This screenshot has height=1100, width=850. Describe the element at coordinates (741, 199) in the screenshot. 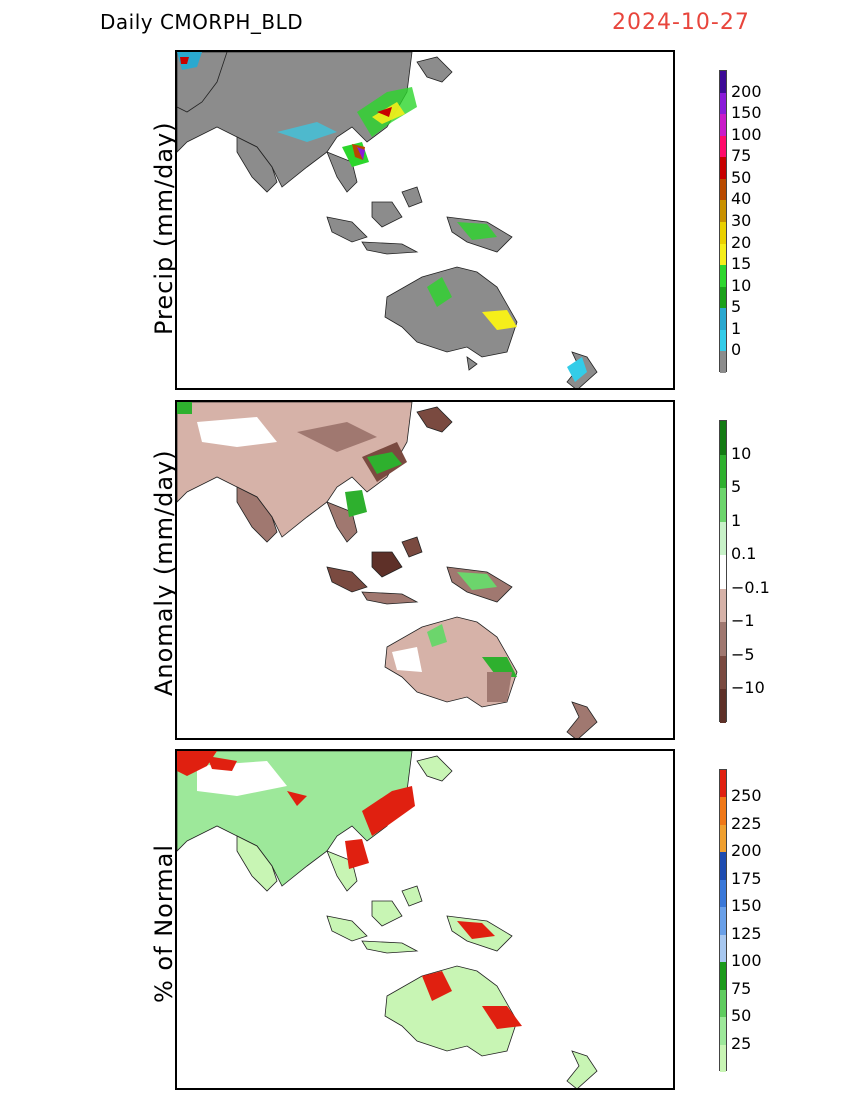

I see `colorbar-tick-label: 40` at that location.